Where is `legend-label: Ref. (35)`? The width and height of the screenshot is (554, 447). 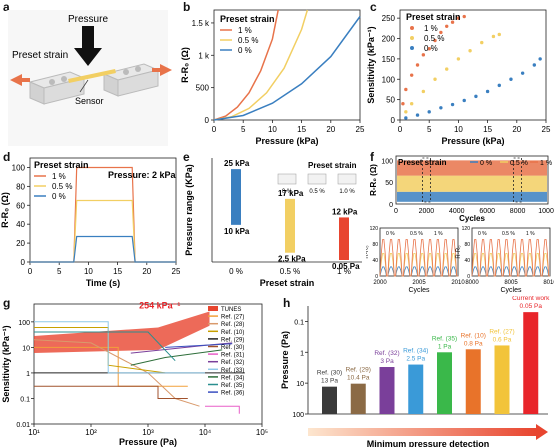 legend-label: Ref. (35) is located at coordinates (232, 386).